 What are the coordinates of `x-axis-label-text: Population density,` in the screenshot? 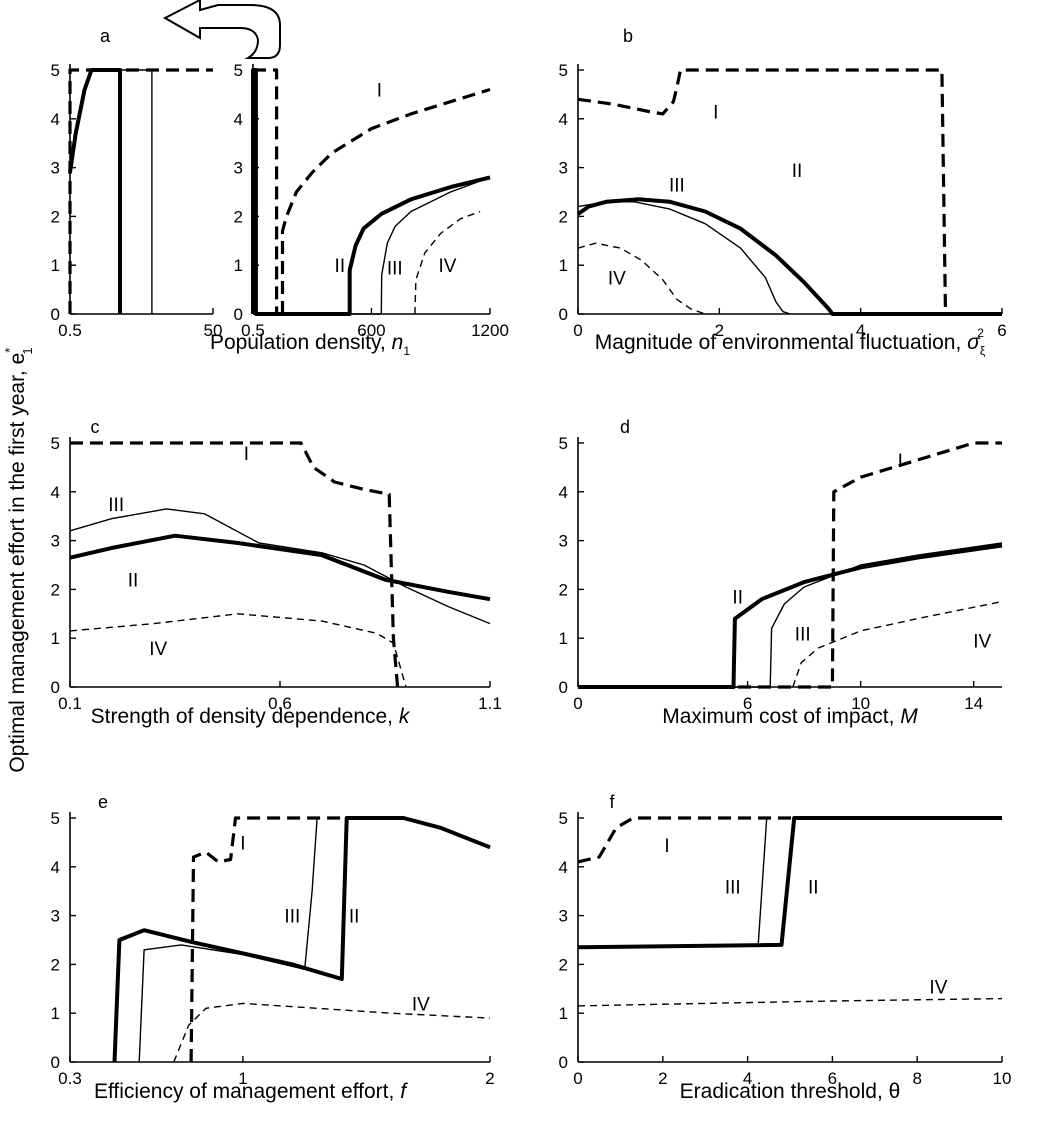 It's located at (301, 342).